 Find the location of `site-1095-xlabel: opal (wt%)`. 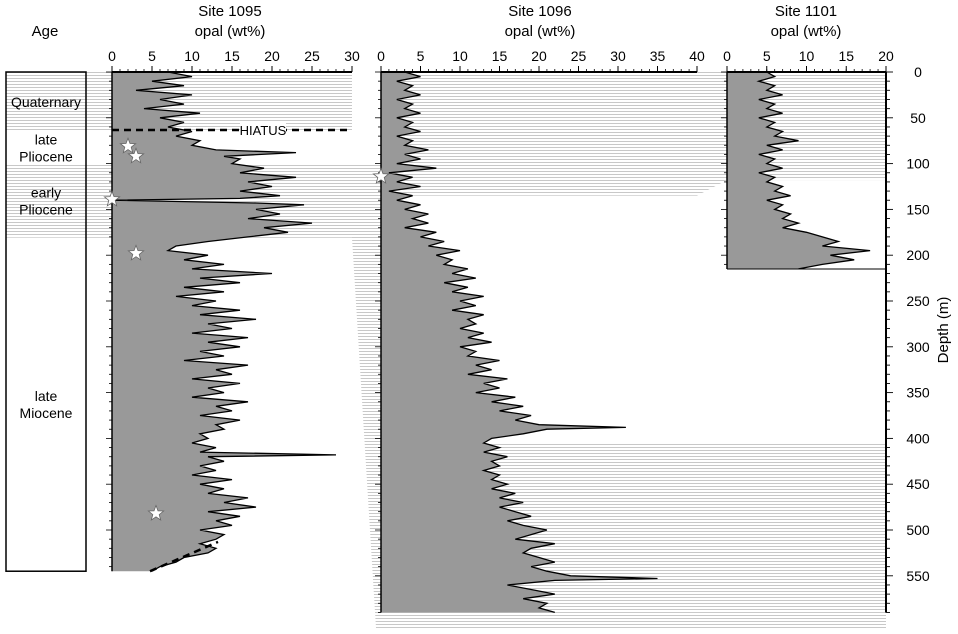

site-1095-xlabel: opal (wt%) is located at coordinates (230, 31).